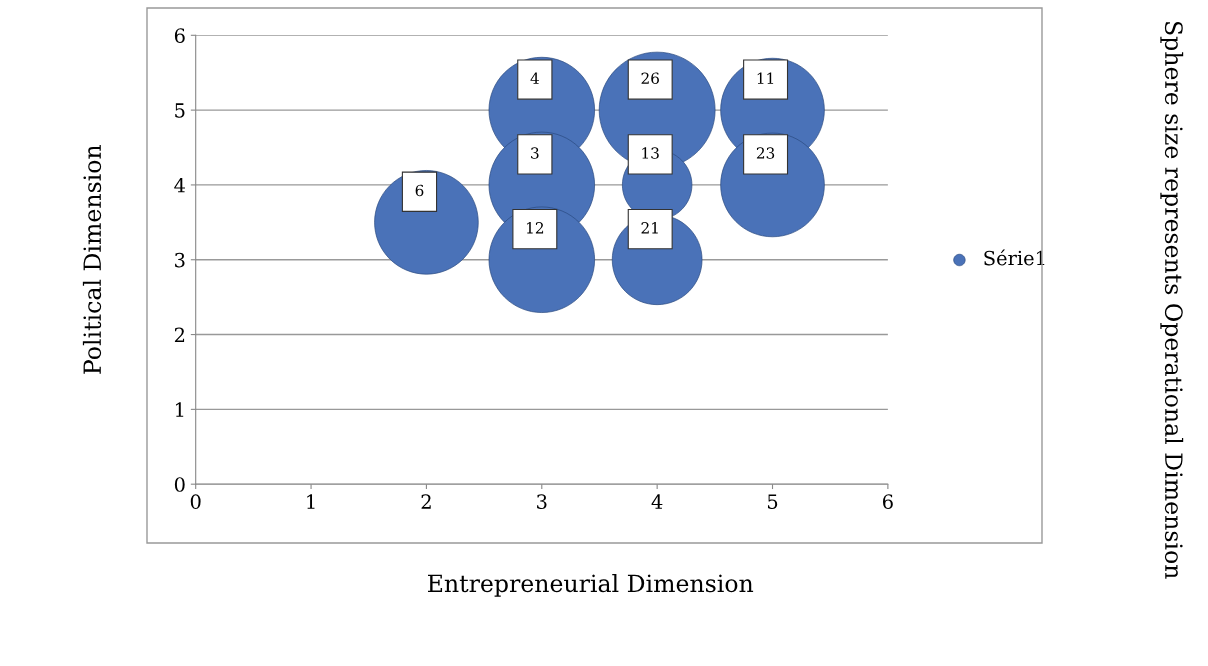 The image size is (1208, 666). I want to click on y-tick-label: 1, so click(179, 409).